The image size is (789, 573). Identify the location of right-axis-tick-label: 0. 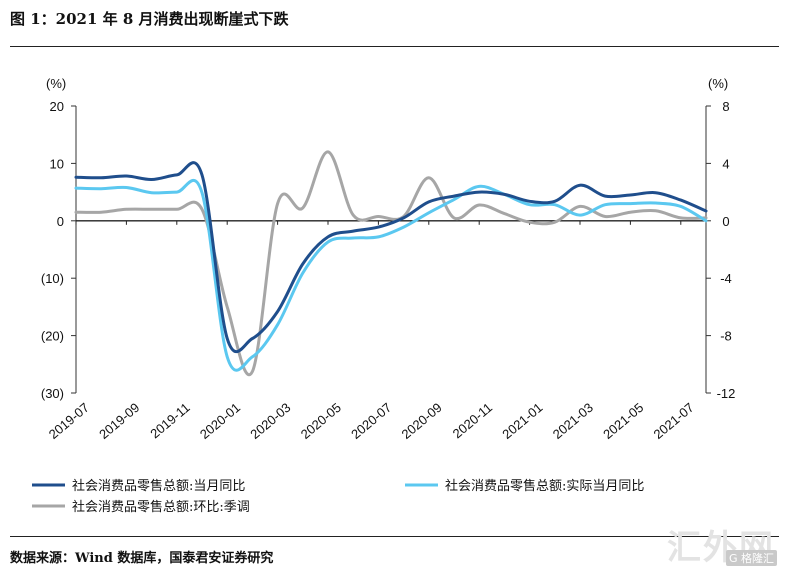
(725, 221).